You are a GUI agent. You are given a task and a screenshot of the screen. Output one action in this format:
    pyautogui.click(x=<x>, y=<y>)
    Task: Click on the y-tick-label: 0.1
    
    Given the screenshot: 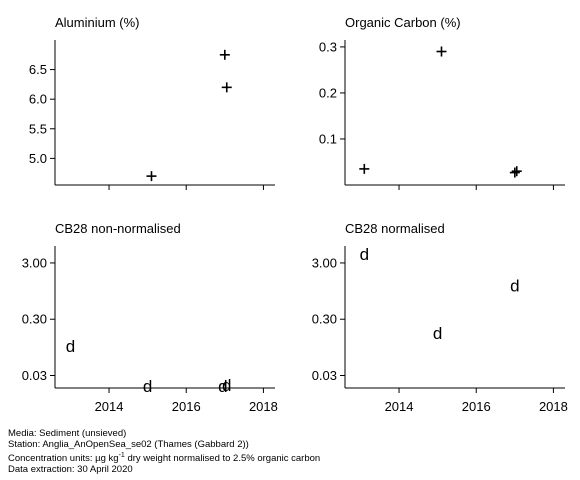 What is the action you would take?
    pyautogui.click(x=328, y=138)
    